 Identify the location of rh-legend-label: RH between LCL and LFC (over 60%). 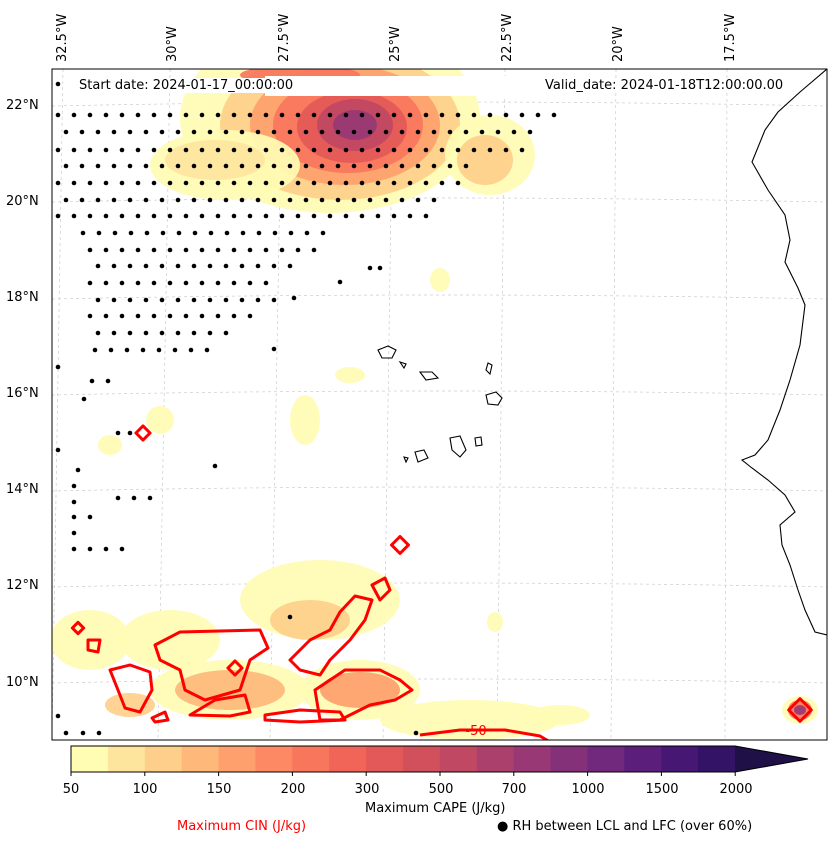
(632, 826).